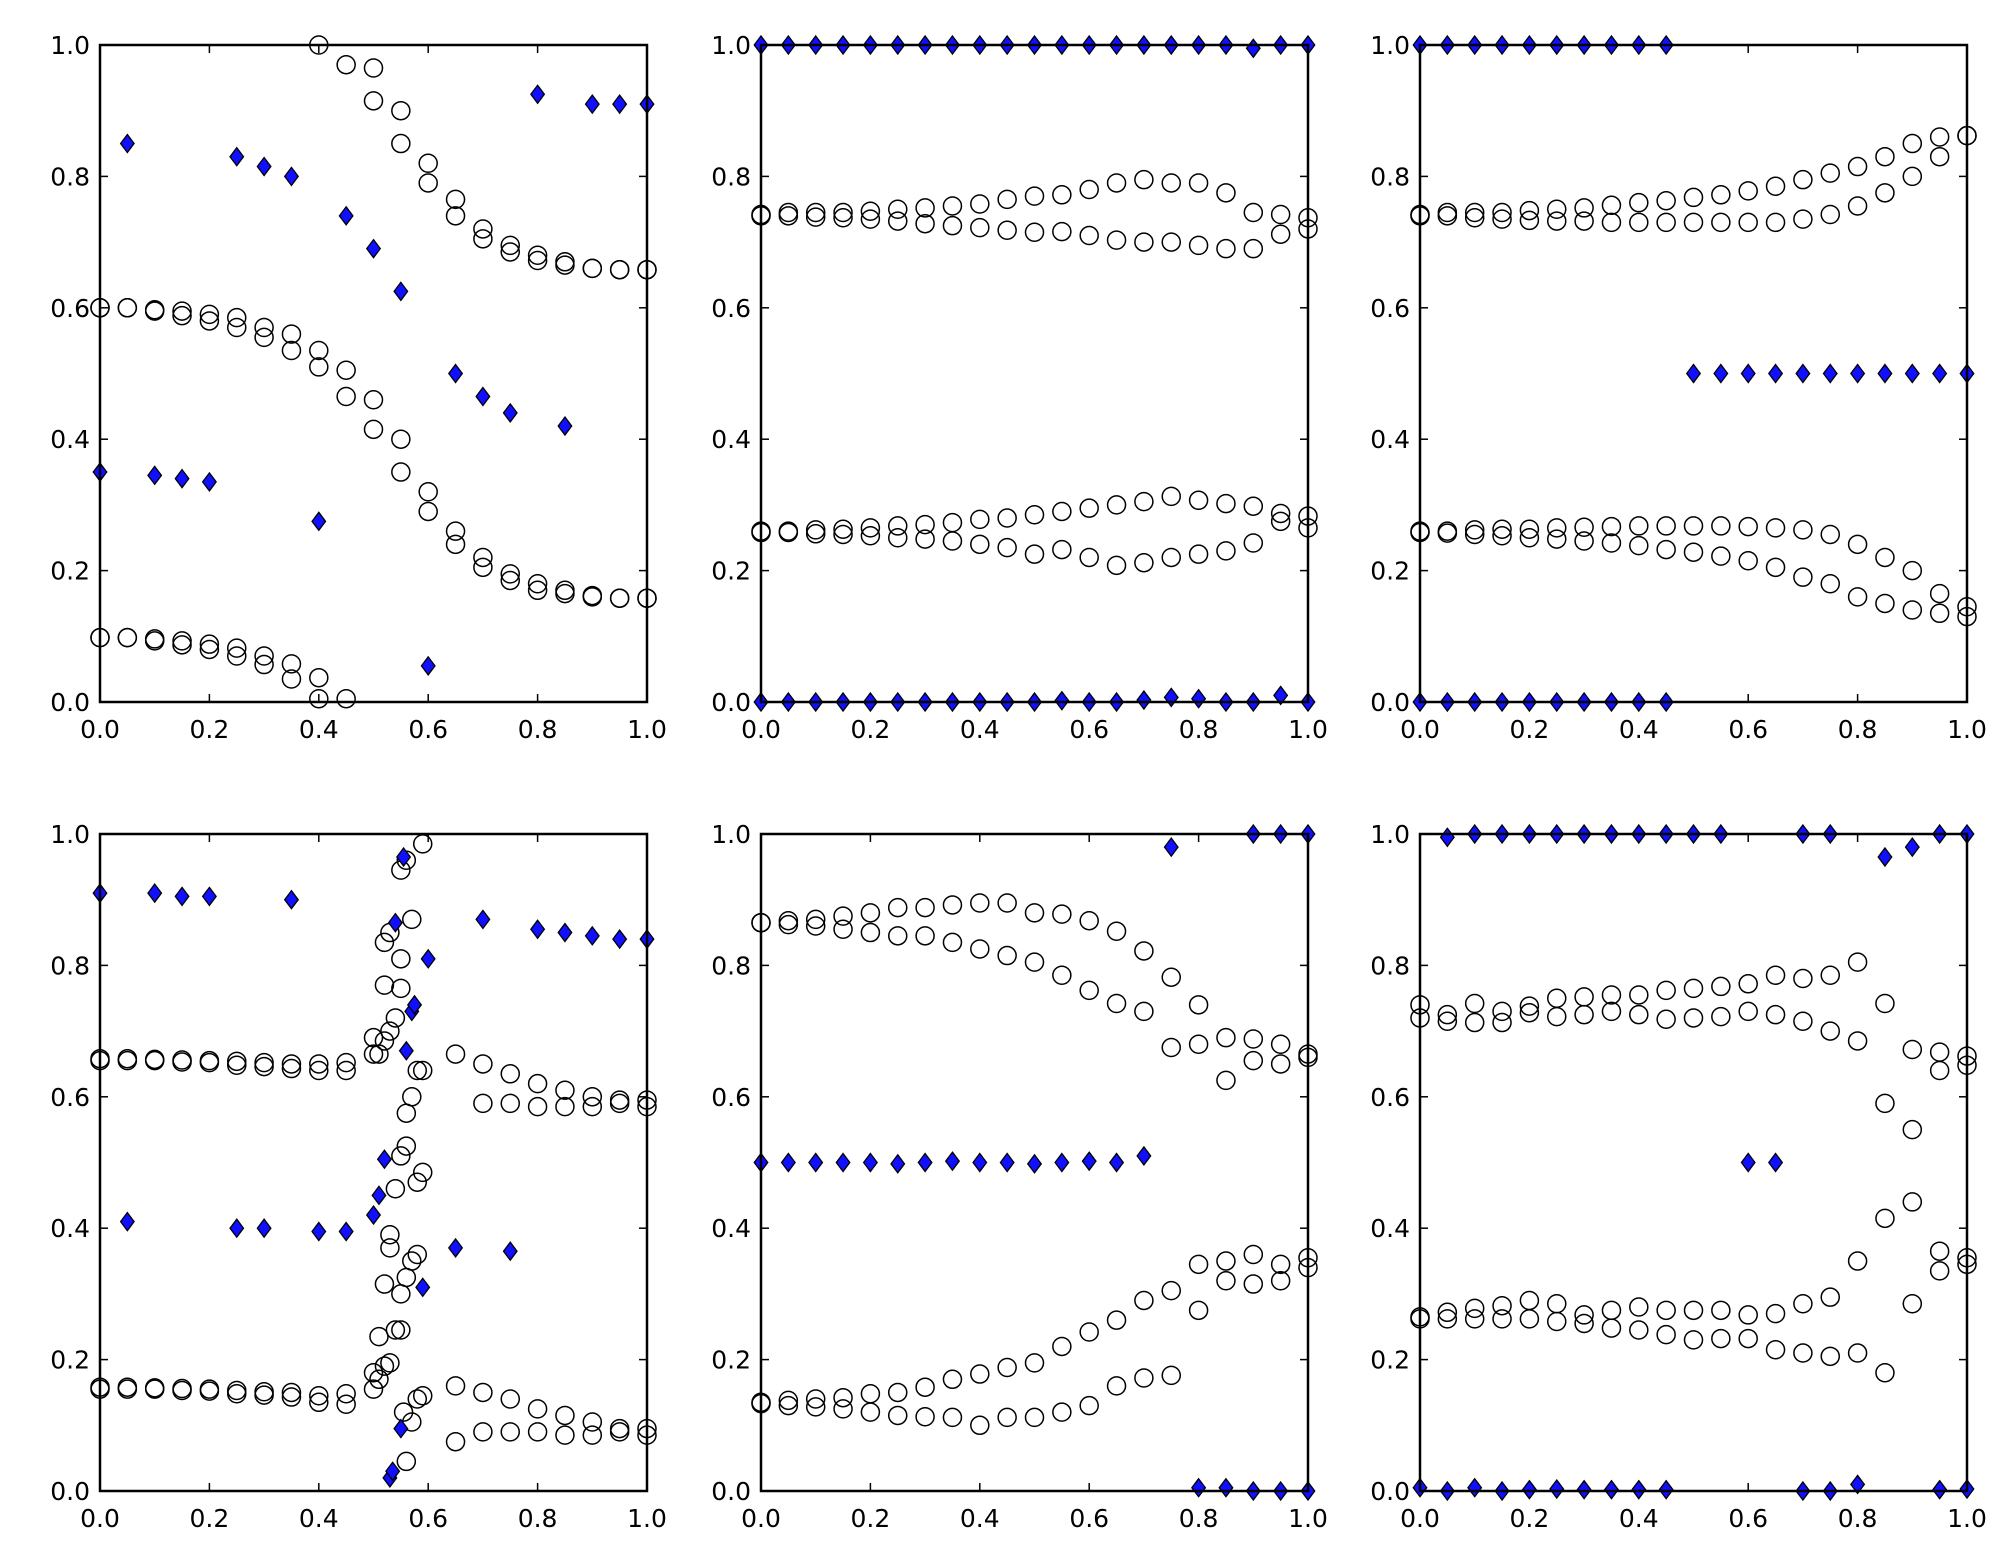 This screenshot has width=2011, height=1565. What do you see at coordinates (1639, 1518) in the screenshot?
I see `x-tick-label: 0.4` at bounding box center [1639, 1518].